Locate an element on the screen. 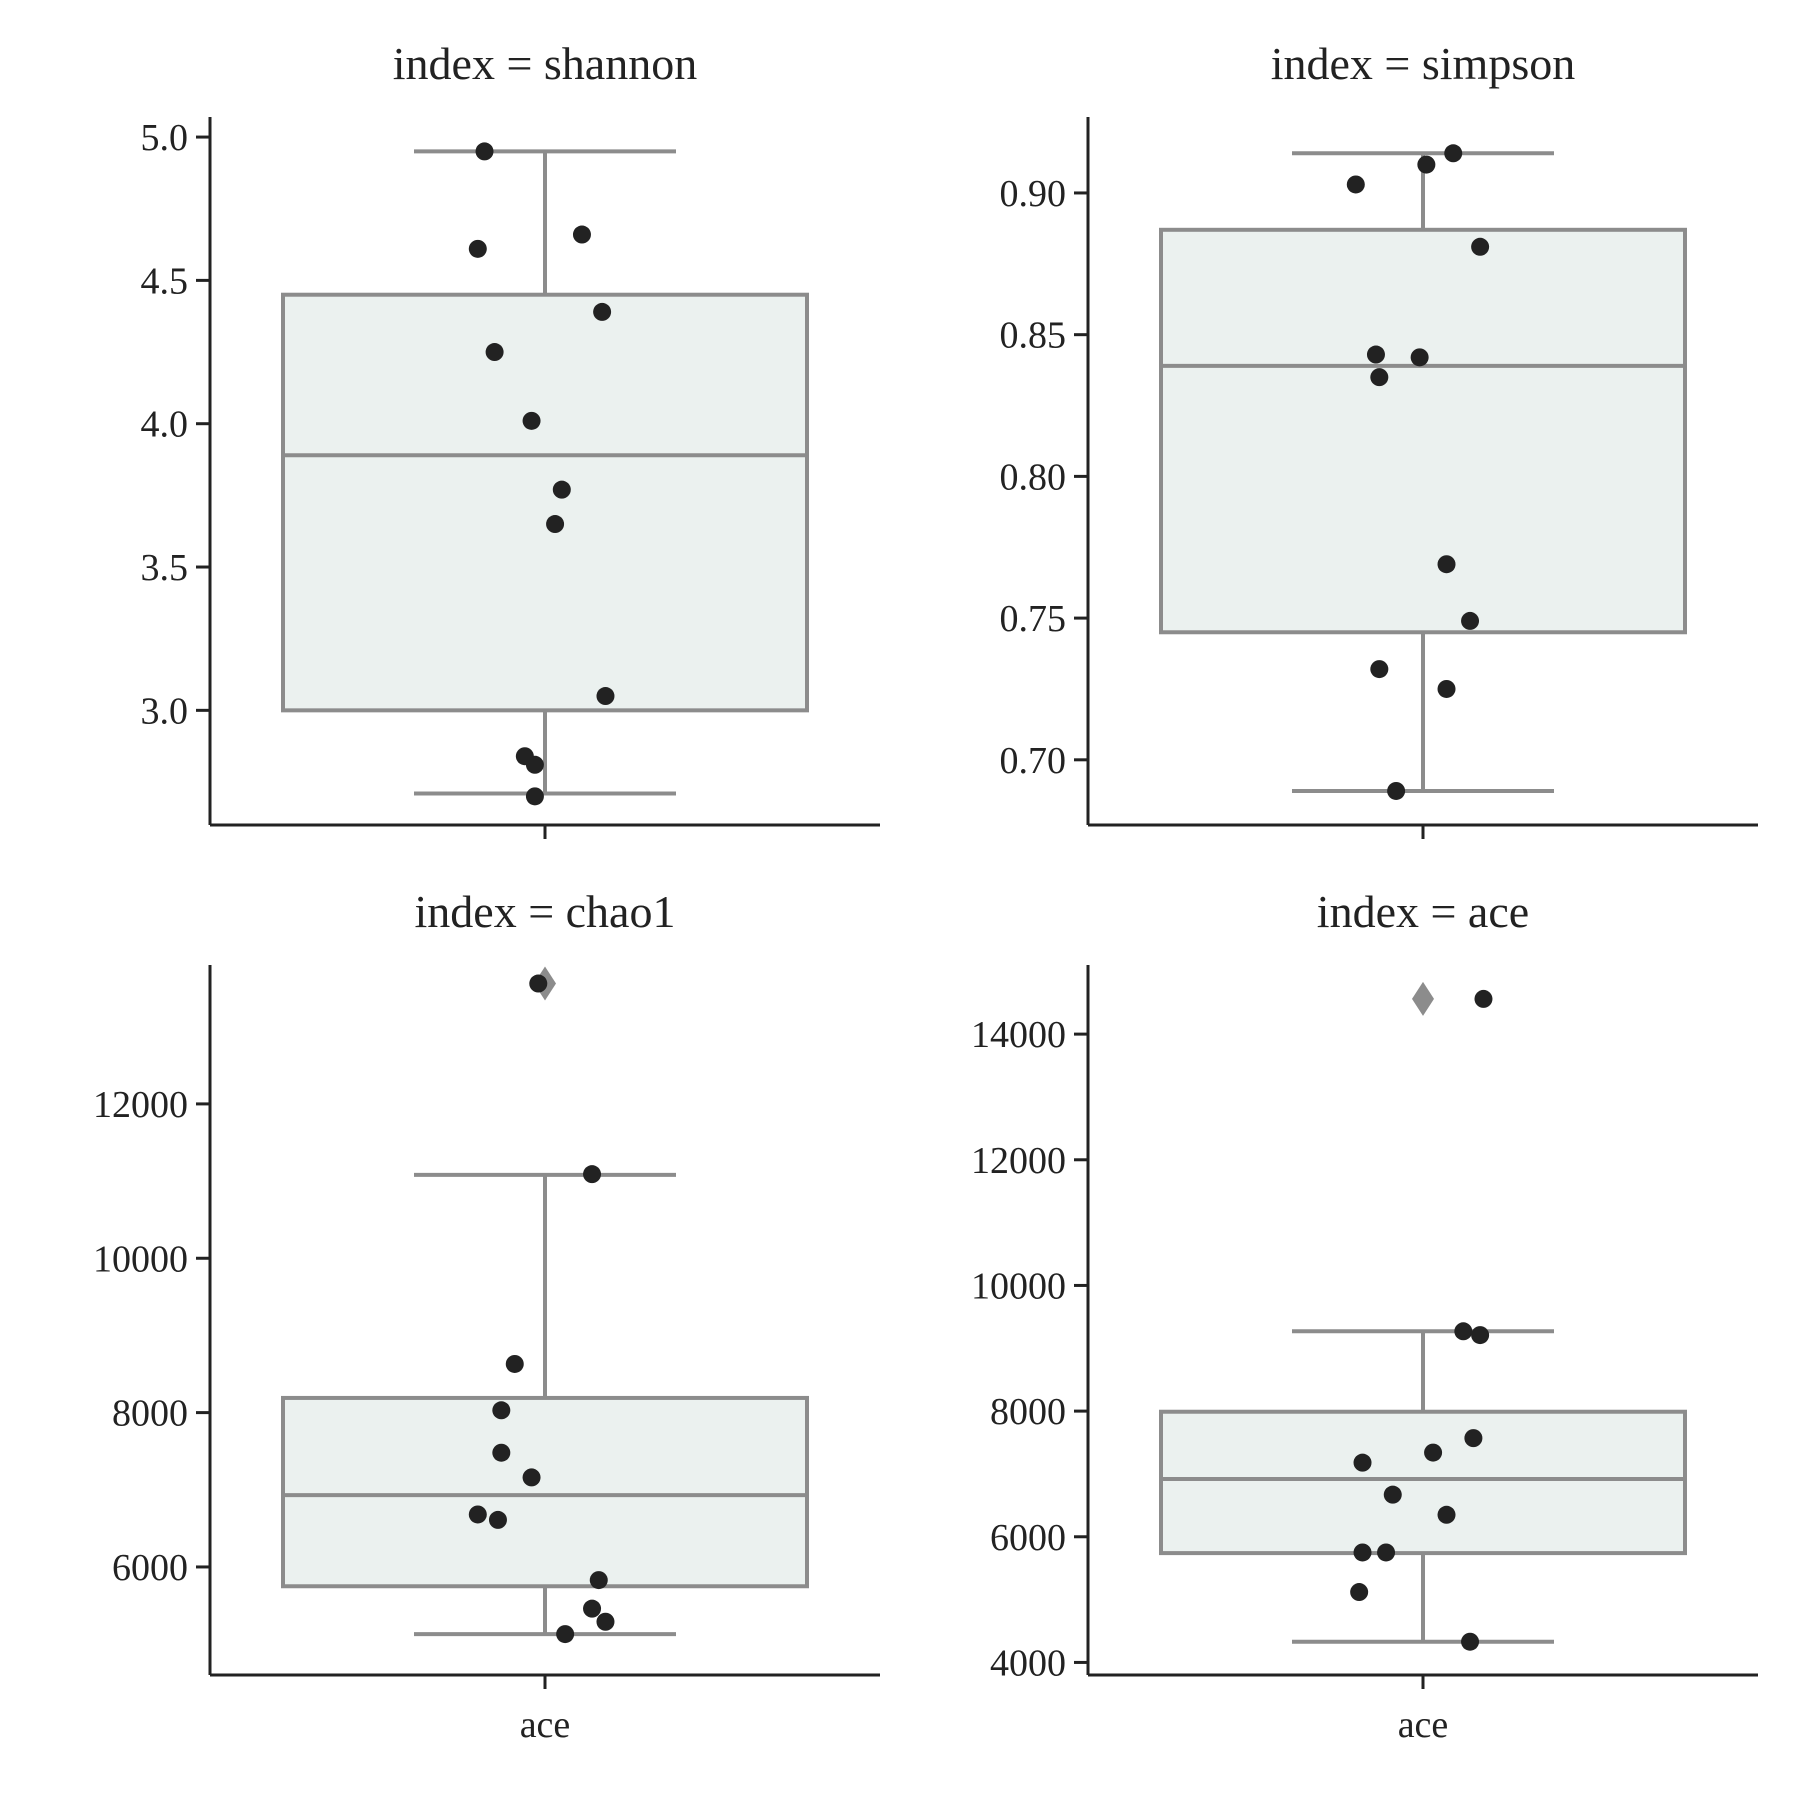 Image resolution: width=1800 pixels, height=1805 pixels. panel-title: index = shannon is located at coordinates (545, 63).